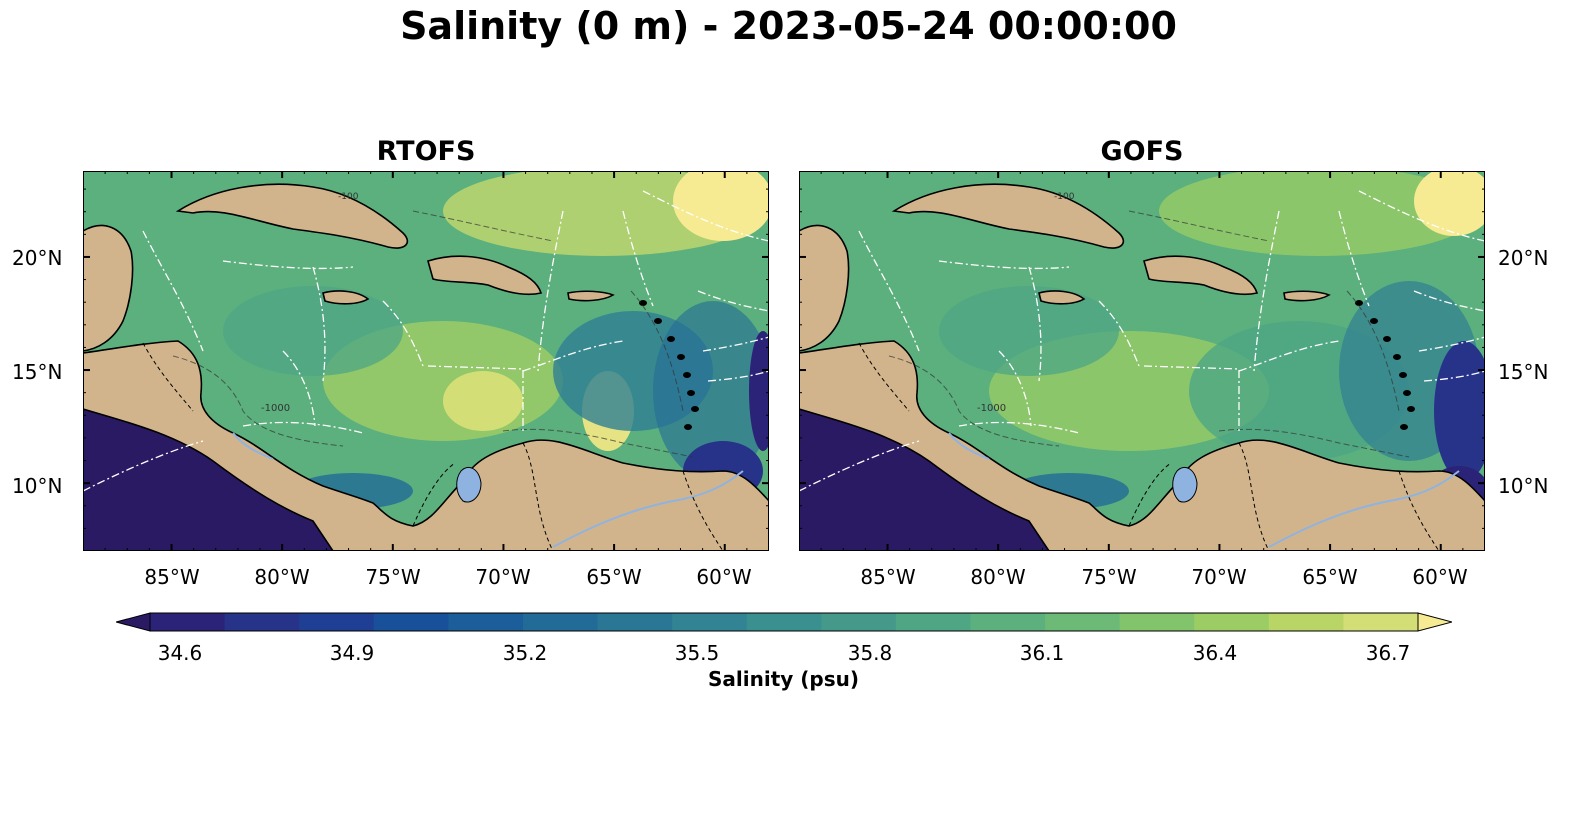  I want to click on lake-maracaibo, so click(469, 485).